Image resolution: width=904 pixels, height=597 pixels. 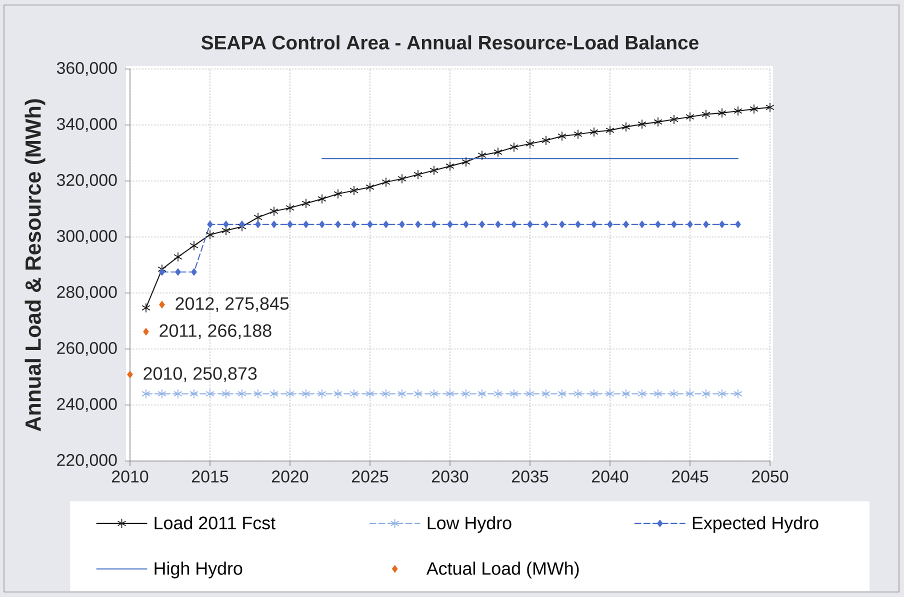 What do you see at coordinates (198, 570) in the screenshot?
I see `legend-label: High Hydro` at bounding box center [198, 570].